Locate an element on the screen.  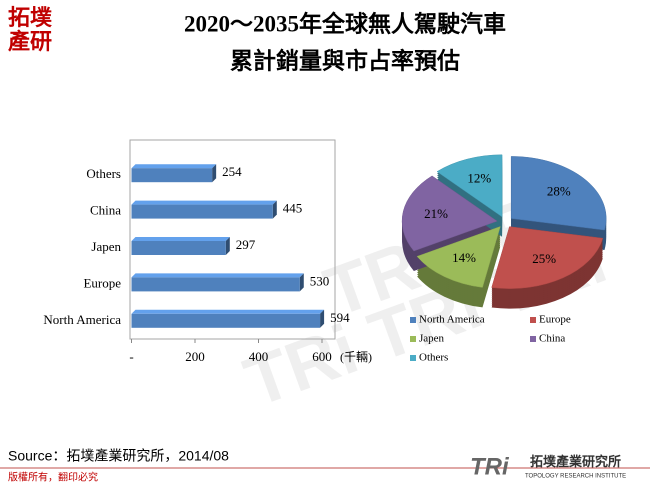
value-label: 297 is located at coordinates (246, 244).